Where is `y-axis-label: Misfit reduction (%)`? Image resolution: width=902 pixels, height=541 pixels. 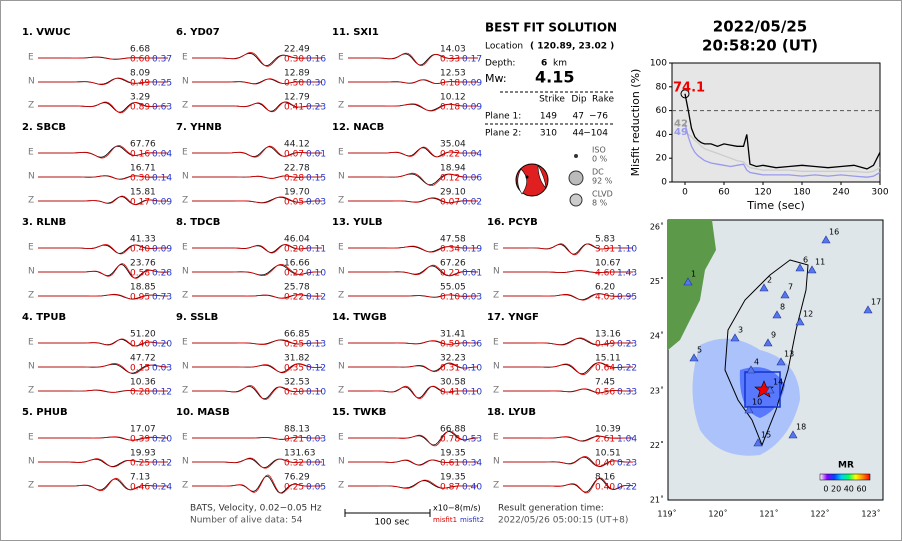 y-axis-label: Misfit reduction (%) is located at coordinates (635, 123).